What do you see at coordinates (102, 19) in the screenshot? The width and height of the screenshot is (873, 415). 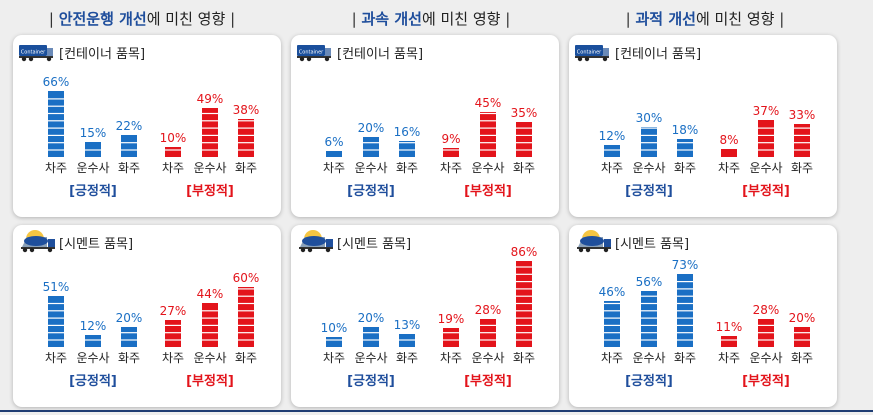 I see `column-title-highlight: 안전운행 개선` at bounding box center [102, 19].